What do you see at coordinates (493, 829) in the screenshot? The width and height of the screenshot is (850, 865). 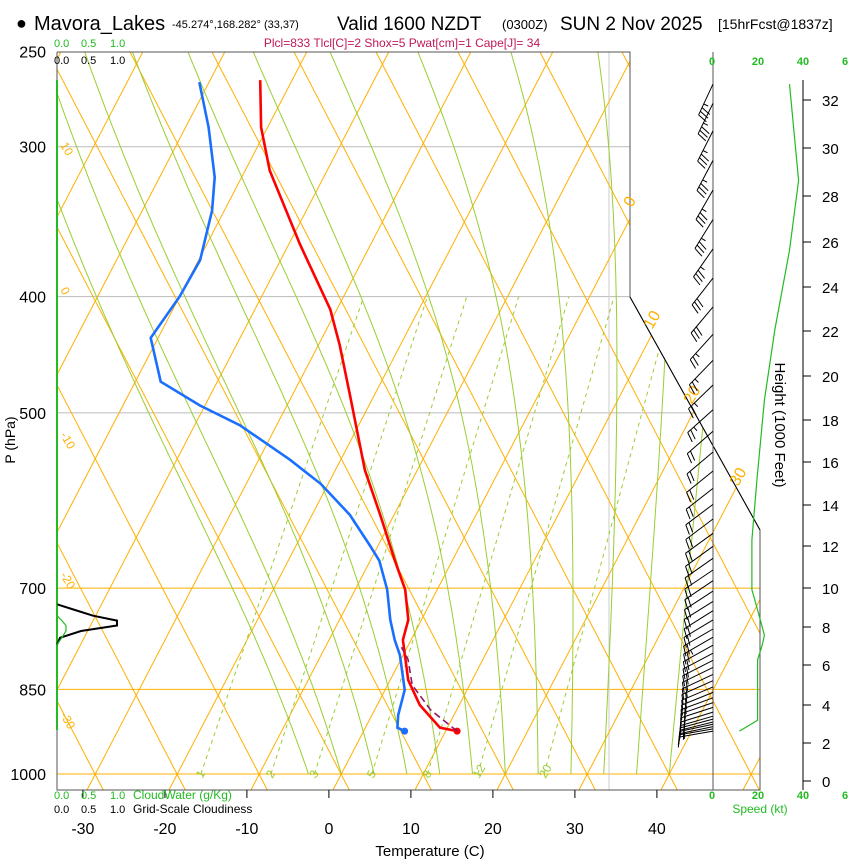 I see `x-tick-label: 20` at bounding box center [493, 829].